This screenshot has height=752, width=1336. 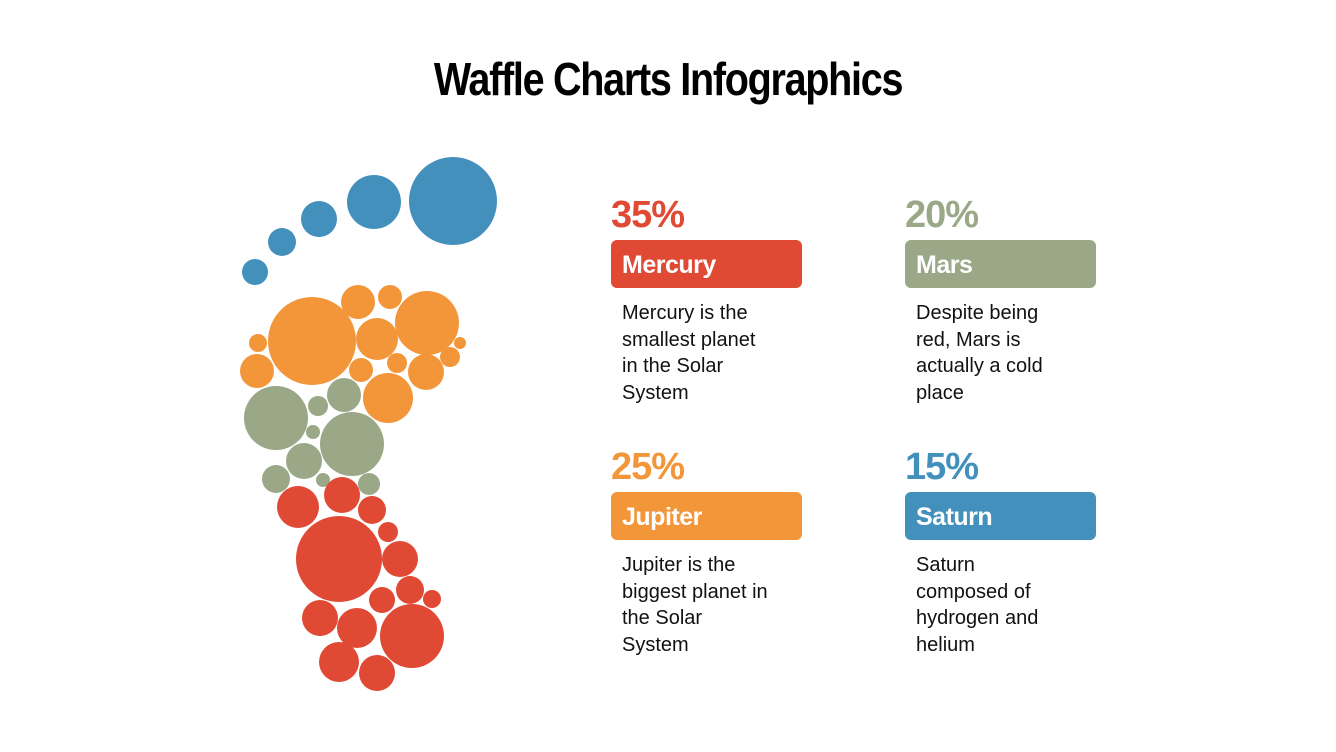 I want to click on description-line: Mercury is the, so click(x=685, y=313).